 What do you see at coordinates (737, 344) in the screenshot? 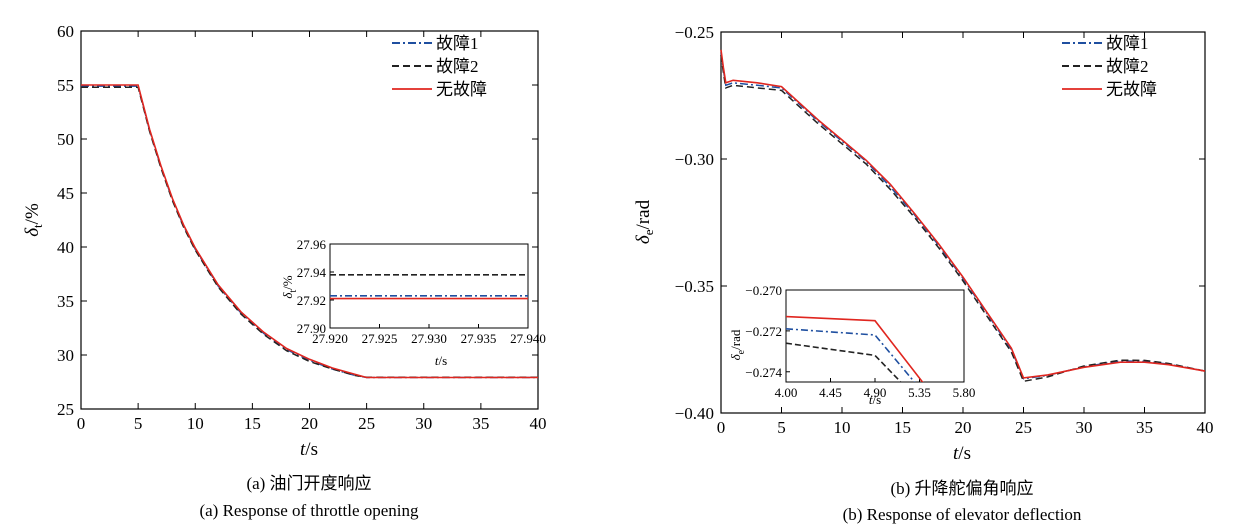
I see `inset-y-axis-label: δe/rad` at bounding box center [737, 344].